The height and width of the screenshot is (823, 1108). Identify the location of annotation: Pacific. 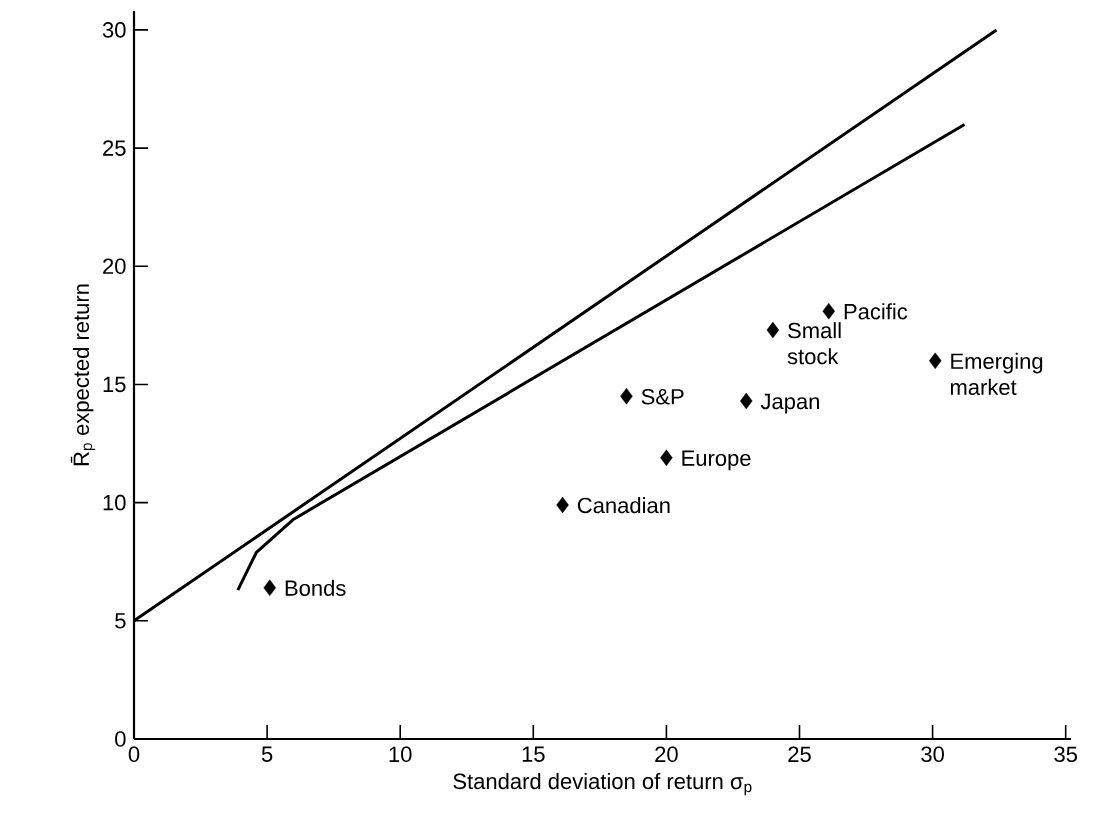
(876, 311).